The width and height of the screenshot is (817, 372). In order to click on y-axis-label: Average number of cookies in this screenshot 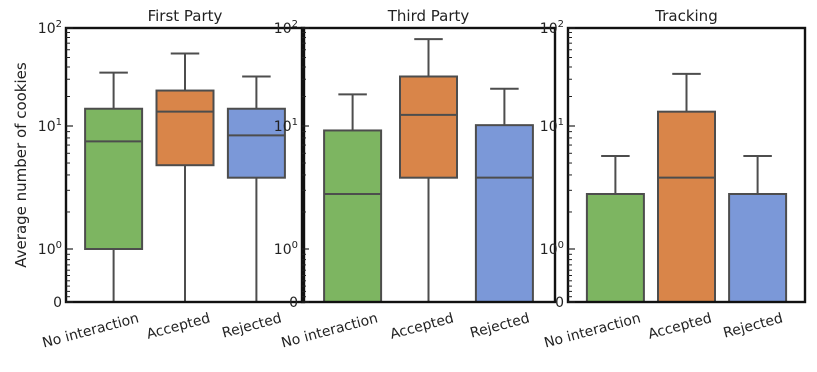, I will do `click(21, 165)`.